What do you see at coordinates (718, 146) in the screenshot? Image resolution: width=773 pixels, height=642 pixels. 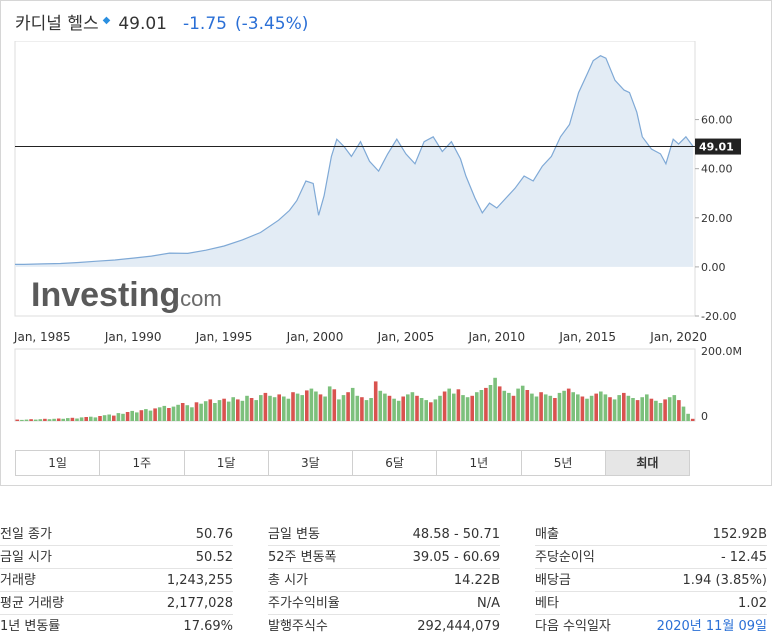 I see `current-price-tag` at bounding box center [718, 146].